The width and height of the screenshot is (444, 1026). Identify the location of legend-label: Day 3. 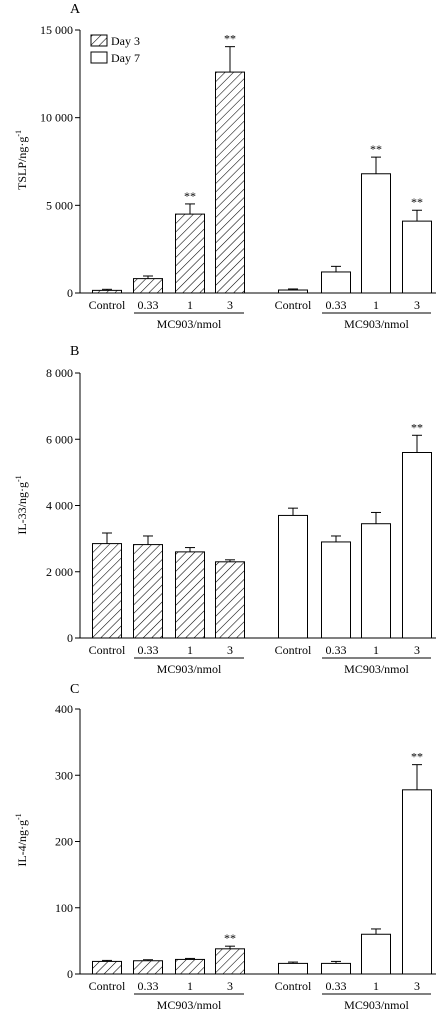
(125, 41).